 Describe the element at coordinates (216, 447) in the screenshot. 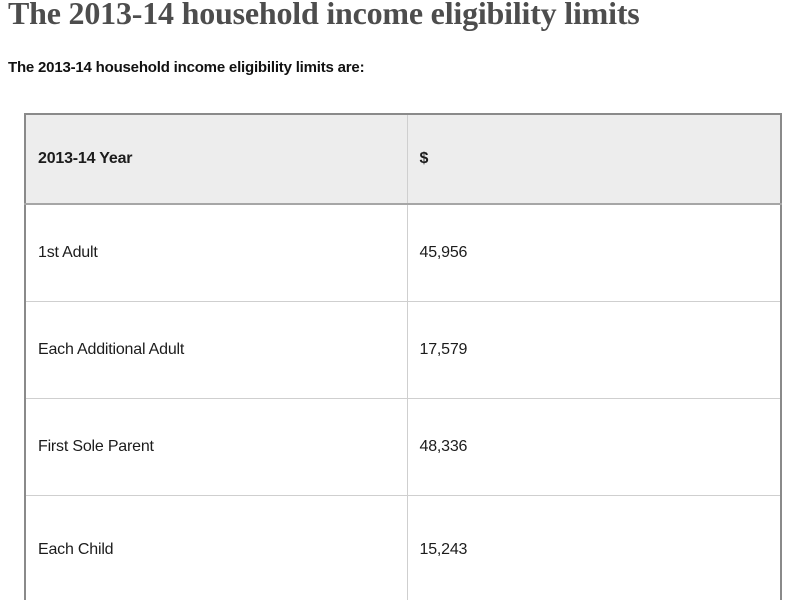

I see `row-label-cell: First Sole Parent` at that location.